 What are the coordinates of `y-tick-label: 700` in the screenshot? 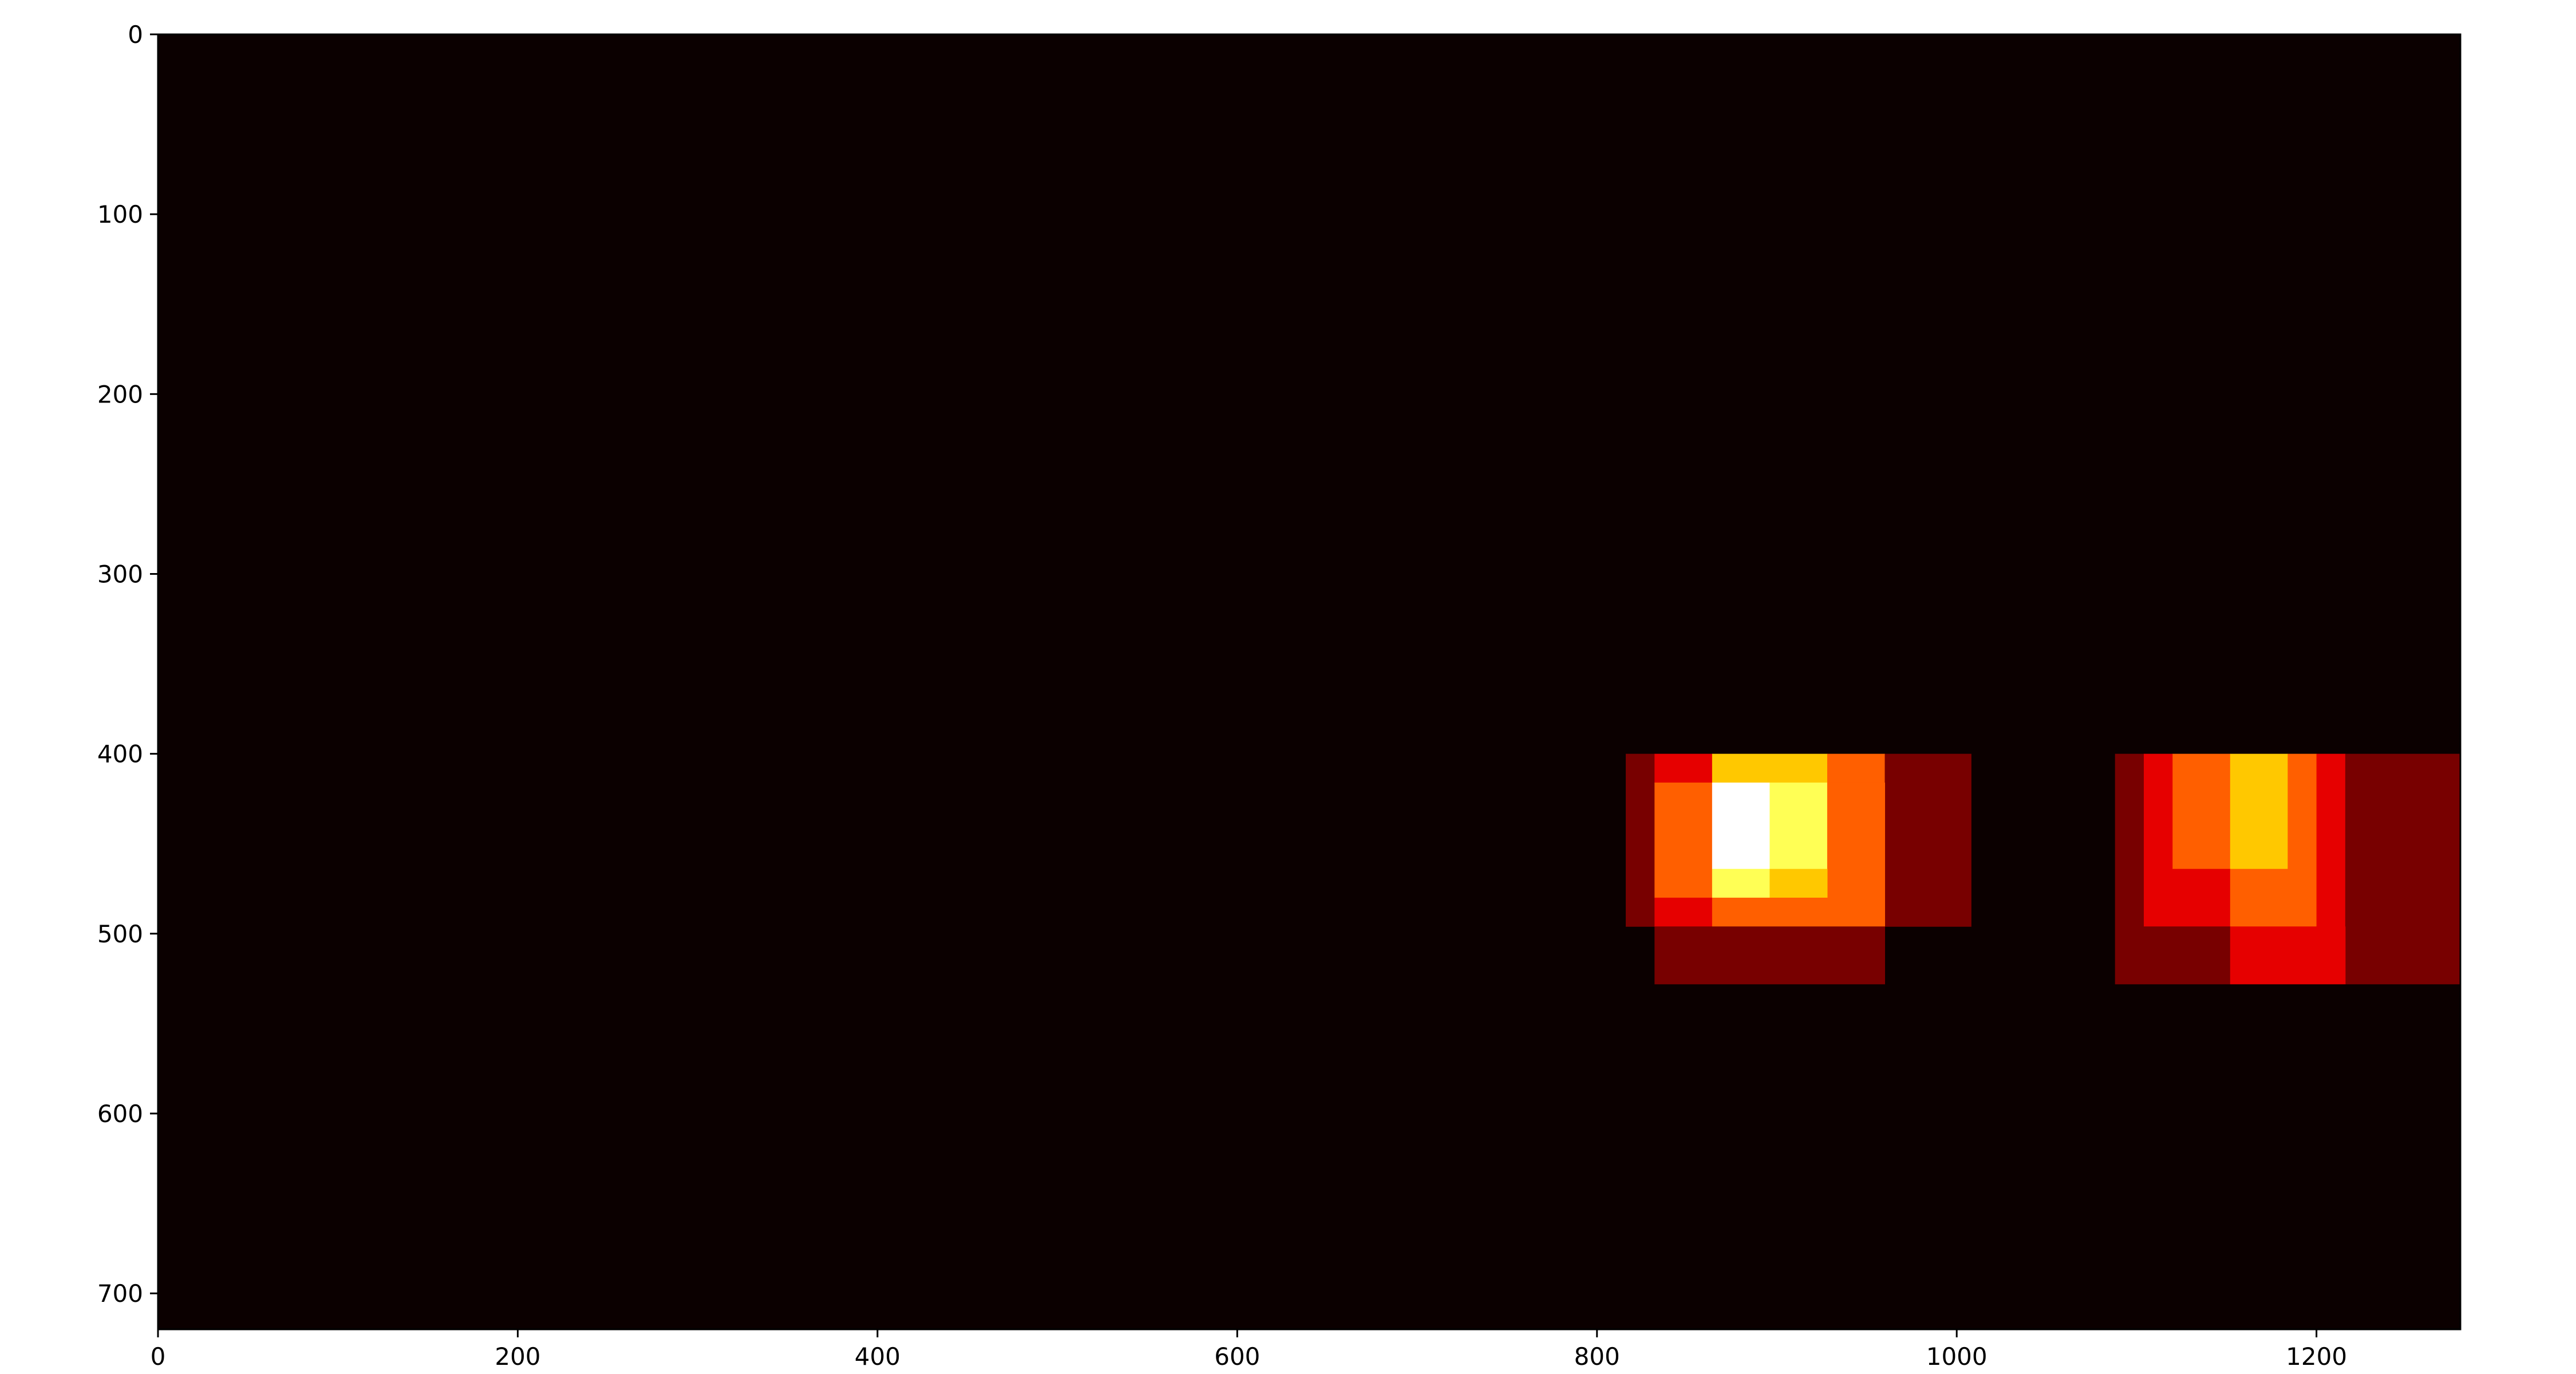 It's located at (120, 1294).